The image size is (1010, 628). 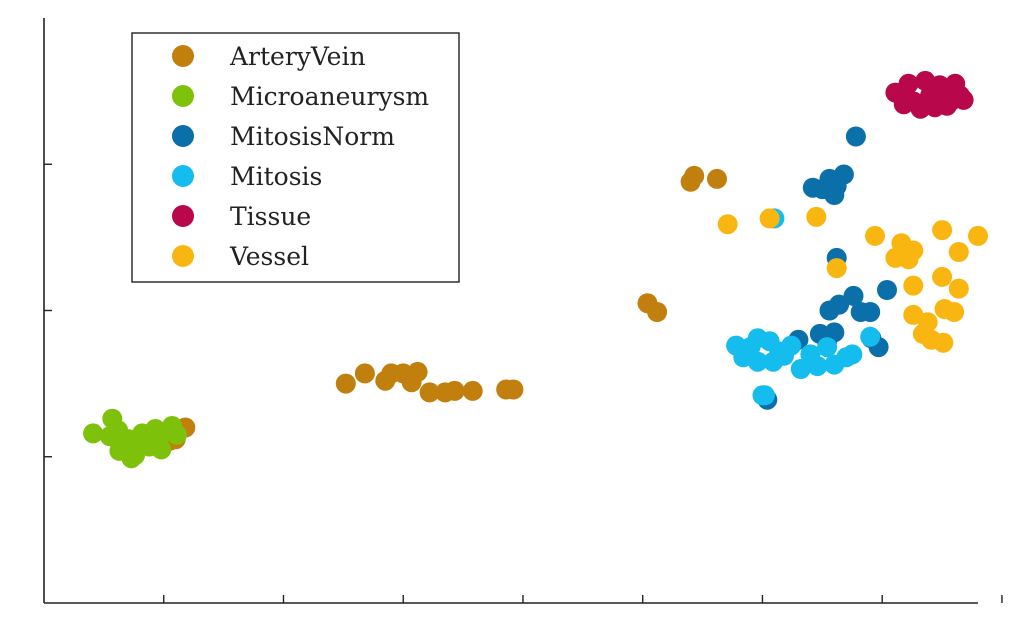 I want to click on legend-label-microaneurysm: Microaneurysm, so click(x=329, y=96).